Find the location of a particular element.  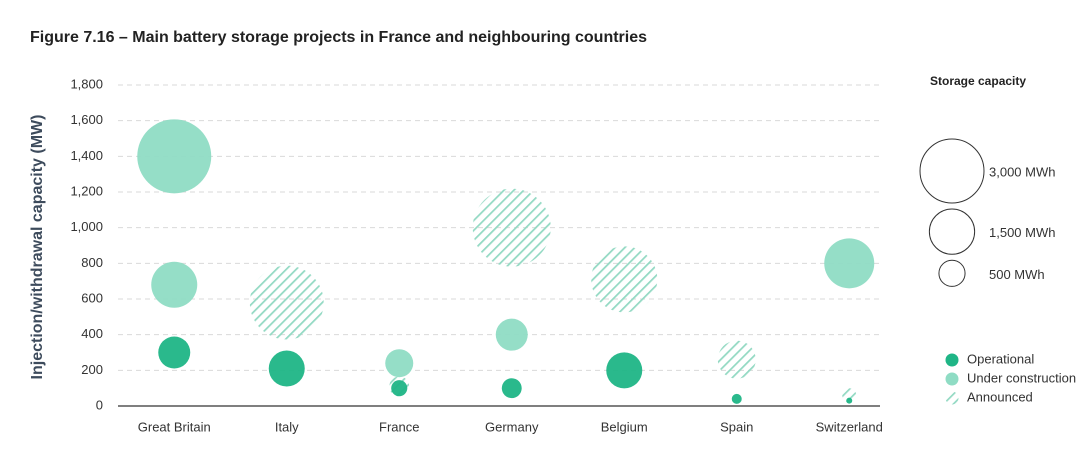

y-tick-label: 1,200 is located at coordinates (86, 190).